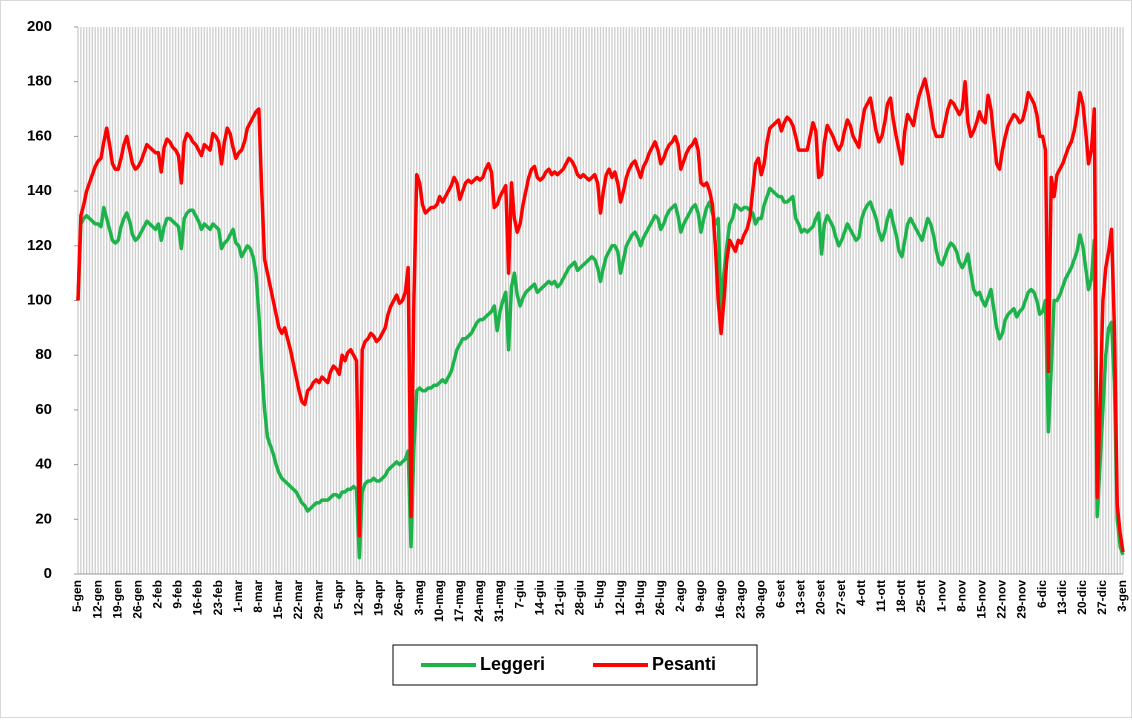 This screenshot has height=723, width=1132. What do you see at coordinates (198, 597) in the screenshot?
I see `x-tick-label: 16-feb` at bounding box center [198, 597].